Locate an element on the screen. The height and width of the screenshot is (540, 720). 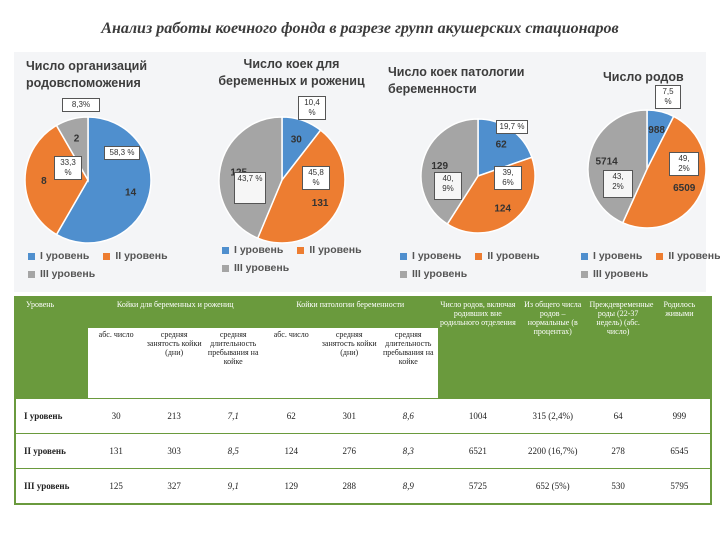
cell-preterm: 278 is located at coordinates (618, 451).